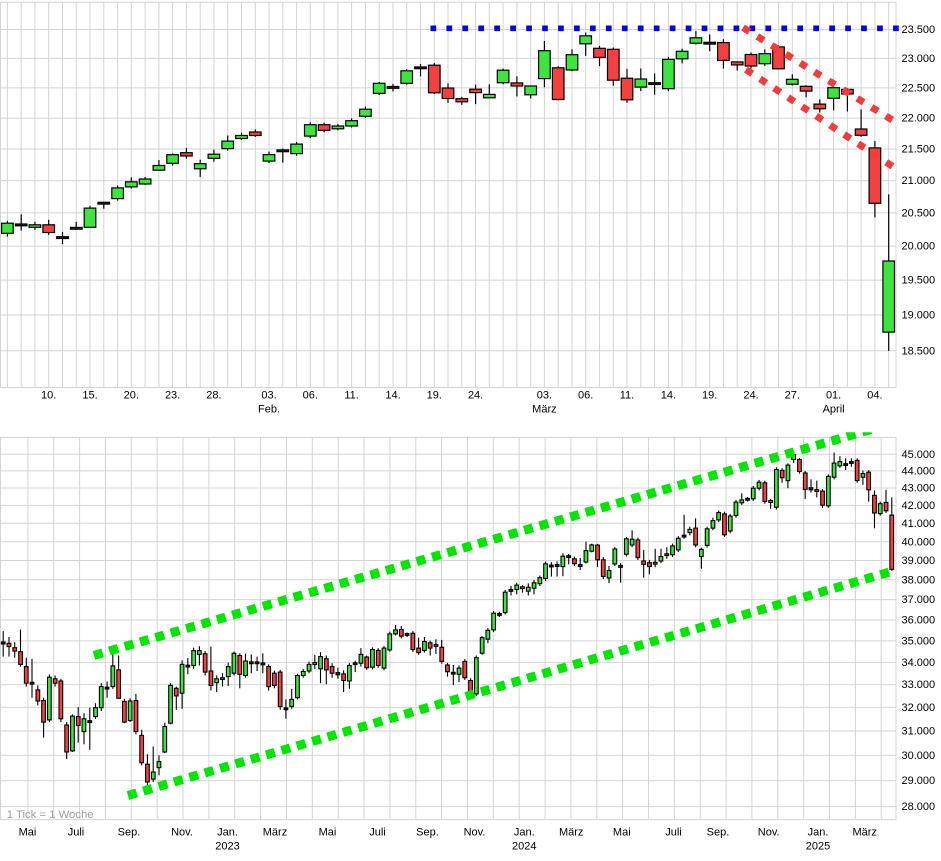 The height and width of the screenshot is (861, 941). Describe the element at coordinates (919, 489) in the screenshot. I see `svg-text: 43.000` at that location.